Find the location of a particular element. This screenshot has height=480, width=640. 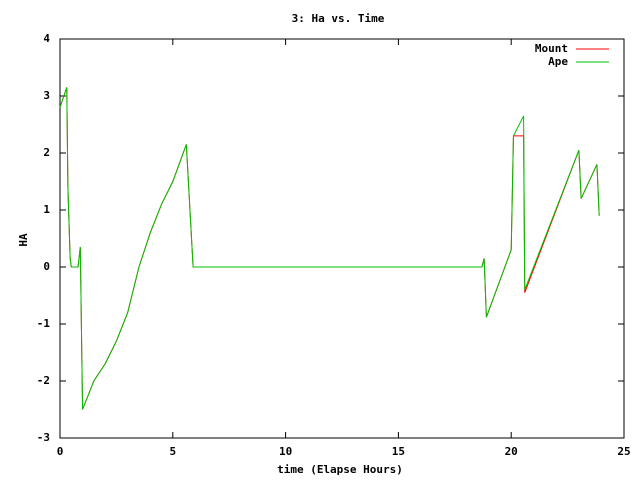

x-tick-label: 10 is located at coordinates (285, 451).